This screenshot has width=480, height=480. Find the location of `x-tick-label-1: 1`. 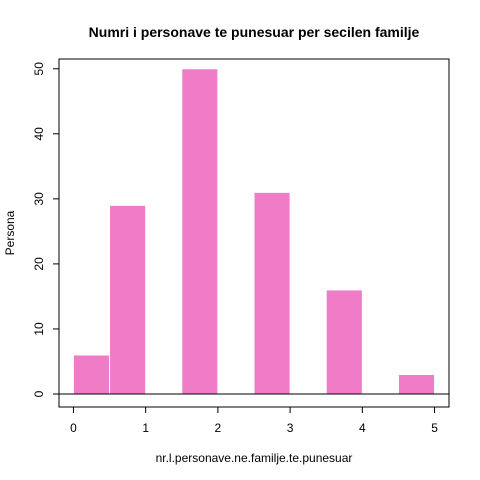

x-tick-label-1: 1 is located at coordinates (145, 428).